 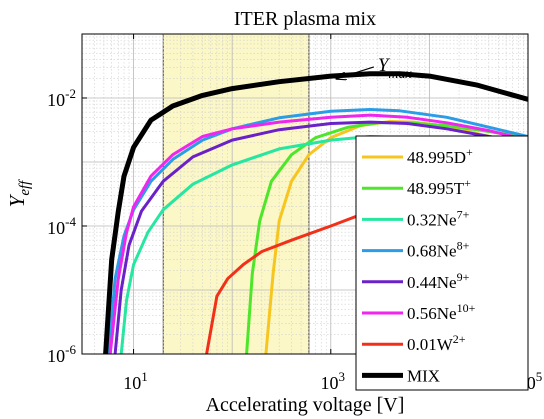 I want to click on legend-label-name: 48.995T, so click(x=436, y=188).